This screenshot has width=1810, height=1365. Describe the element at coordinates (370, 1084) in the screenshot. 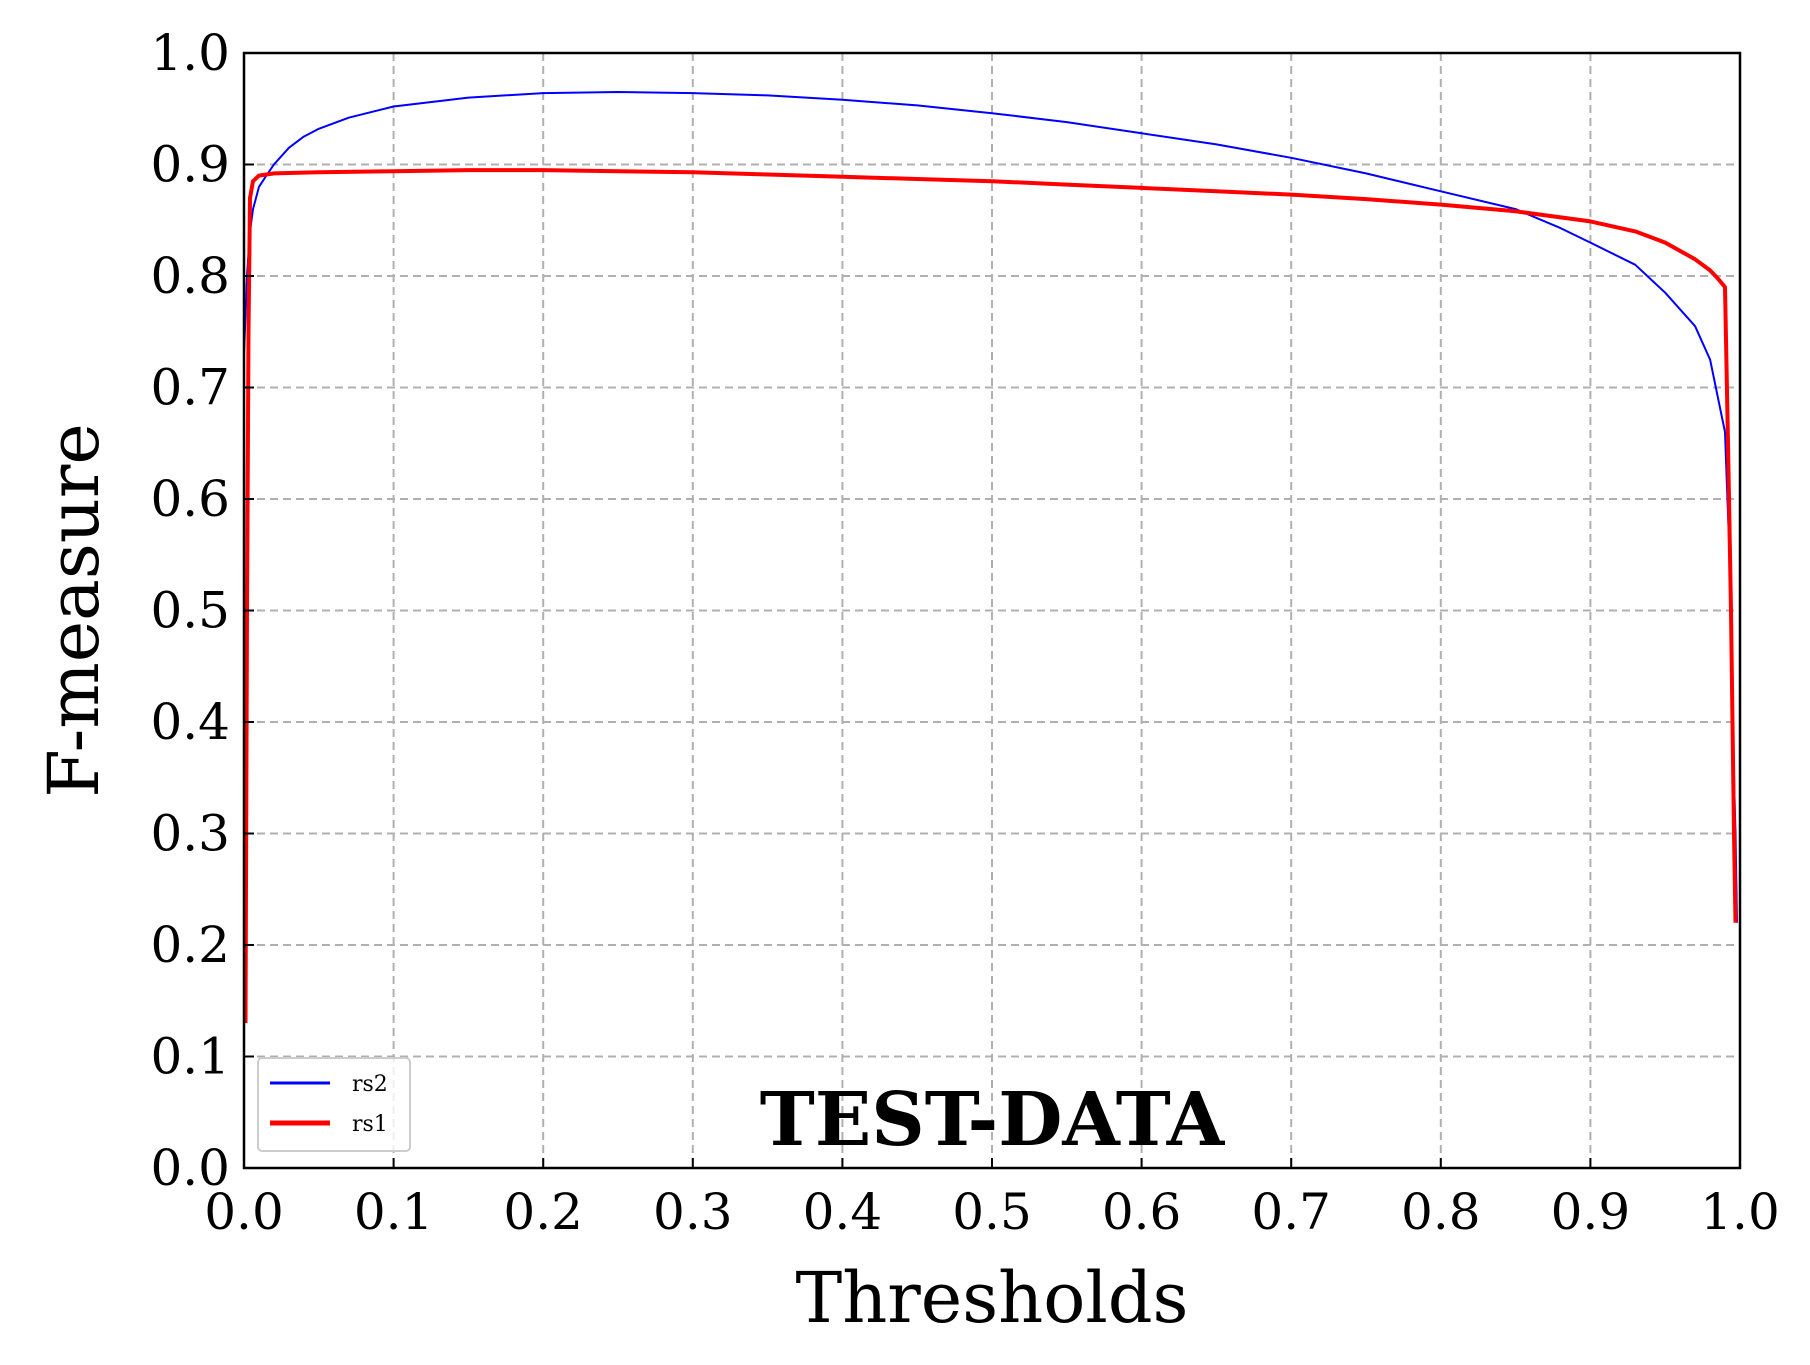

I see `legend-label-rs2: rs2` at that location.